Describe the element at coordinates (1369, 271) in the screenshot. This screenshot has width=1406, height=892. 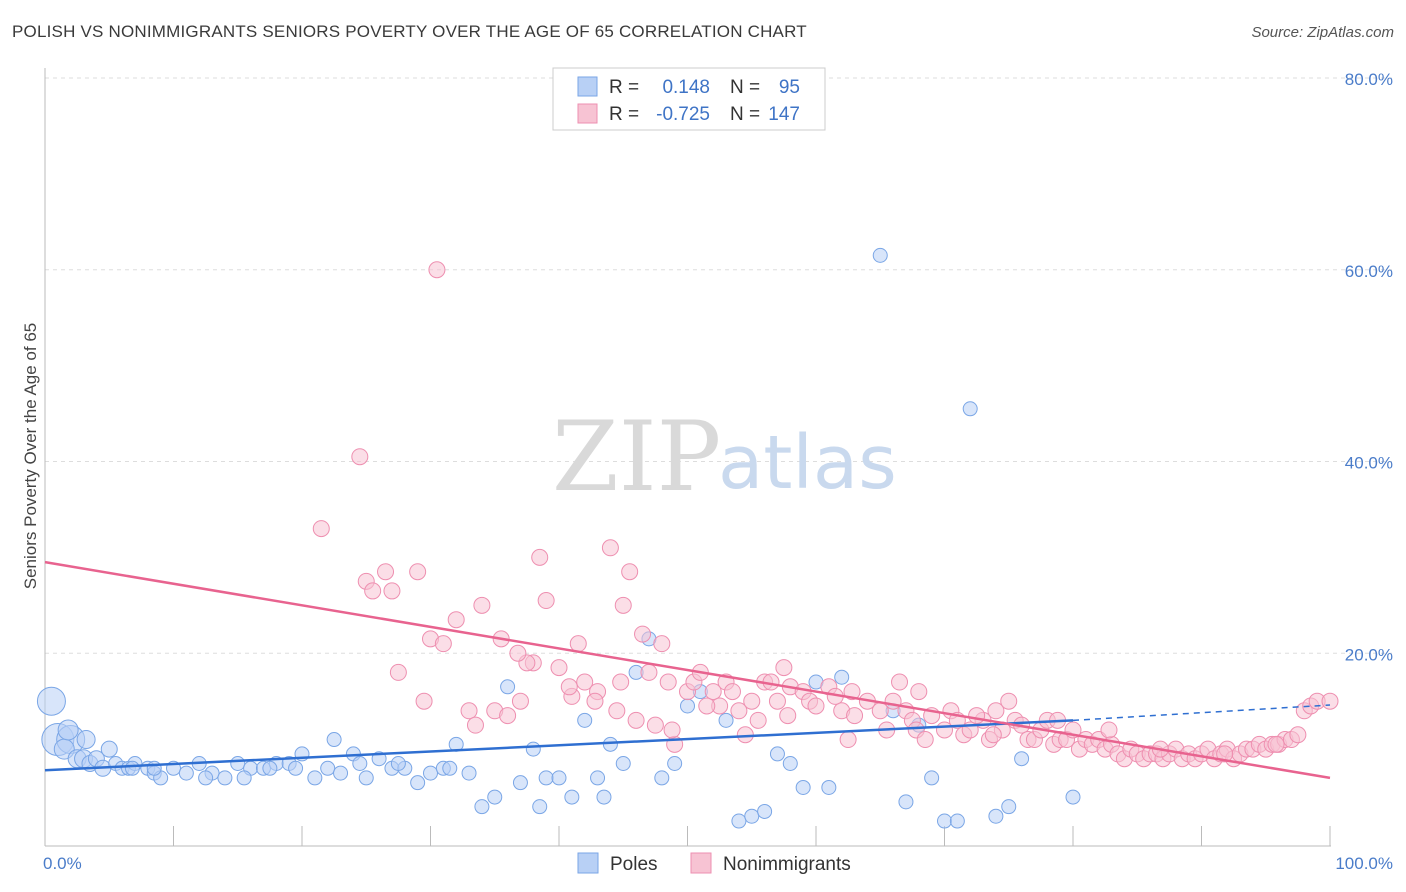
I see `y-tick-label: 60.0%` at that location.